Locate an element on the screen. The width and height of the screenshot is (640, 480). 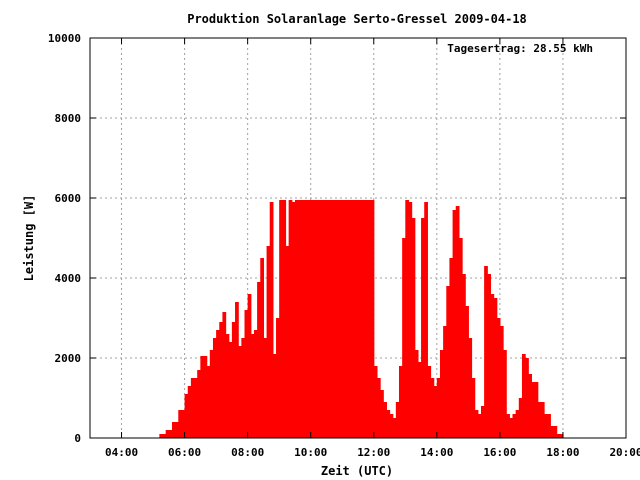
x-tick-label: 10:00 is located at coordinates (310, 452).